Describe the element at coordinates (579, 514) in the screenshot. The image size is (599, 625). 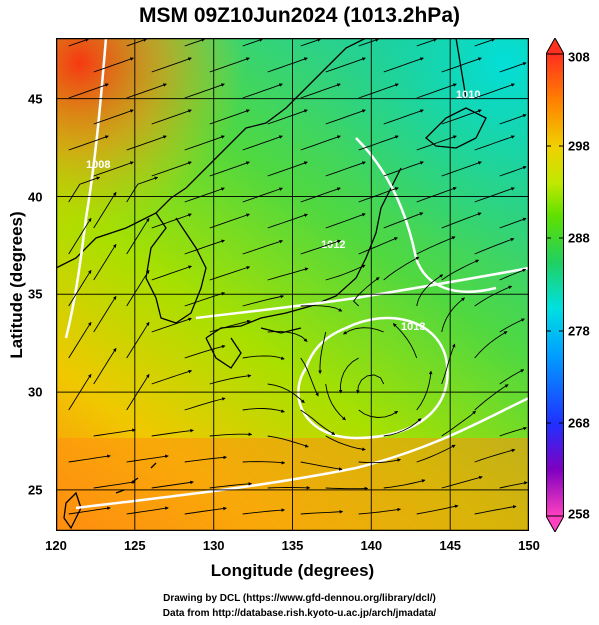
I see `colorbar-label: 258` at that location.